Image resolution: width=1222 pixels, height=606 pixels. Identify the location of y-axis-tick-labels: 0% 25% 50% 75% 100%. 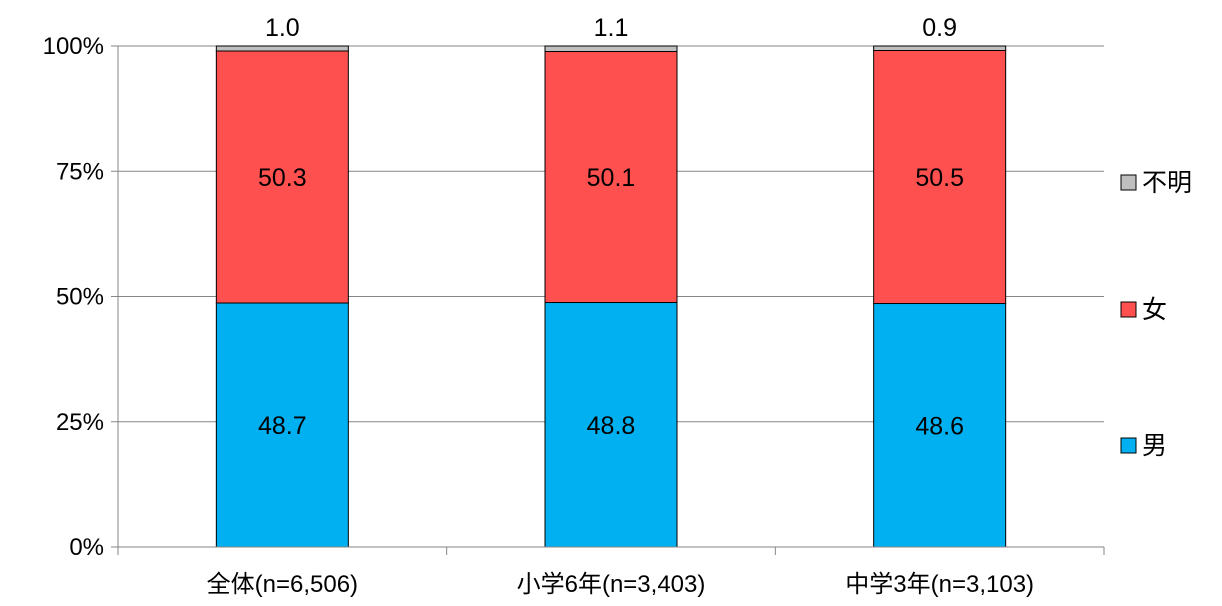
(73, 297).